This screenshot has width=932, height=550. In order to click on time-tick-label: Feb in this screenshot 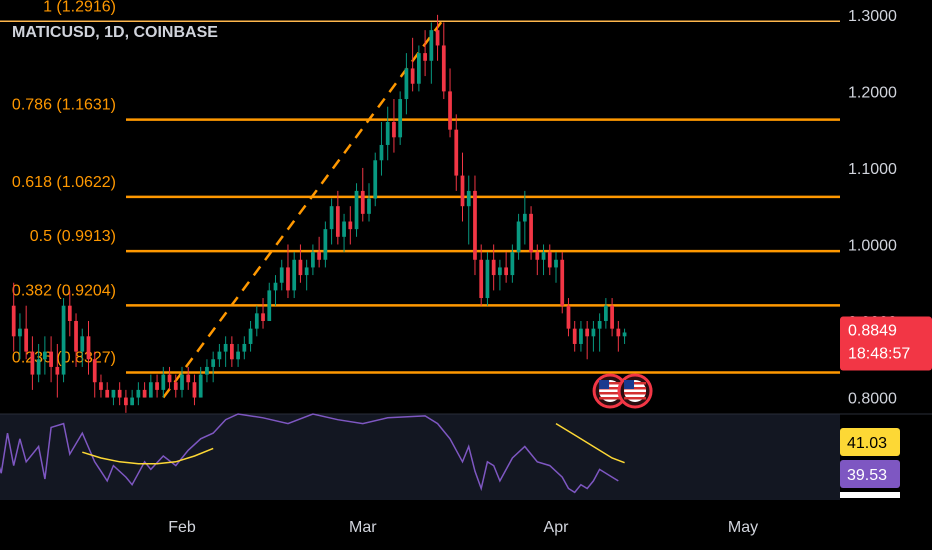, I will do `click(182, 527)`.